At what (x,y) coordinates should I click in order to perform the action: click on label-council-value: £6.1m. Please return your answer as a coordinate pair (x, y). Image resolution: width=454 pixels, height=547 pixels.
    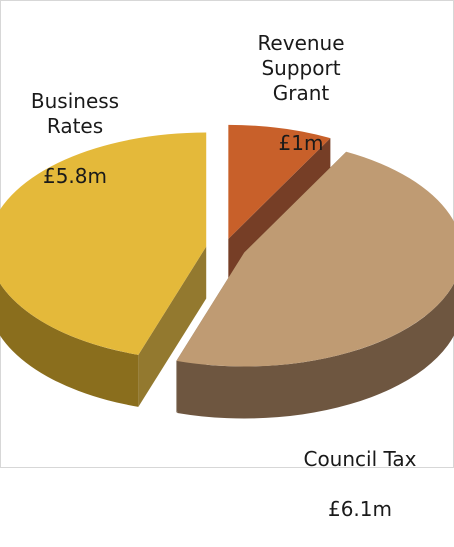
    Looking at the image, I should click on (359, 509).